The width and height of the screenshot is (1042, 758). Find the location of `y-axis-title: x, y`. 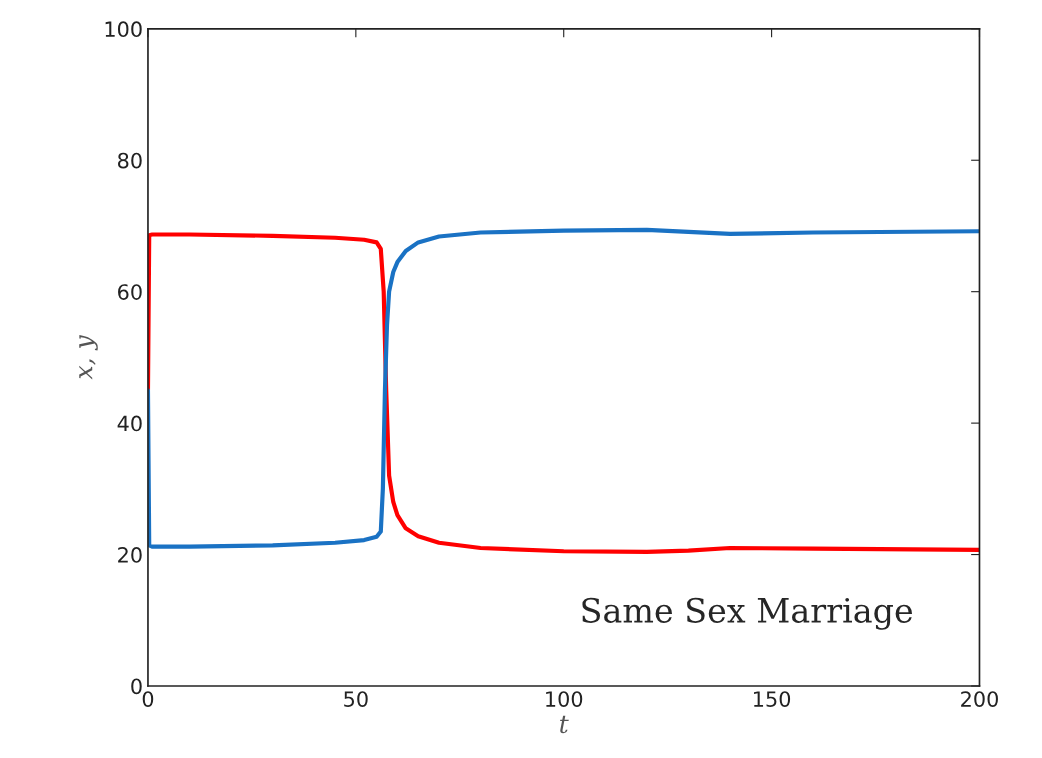

y-axis-title: x, y is located at coordinates (88, 357).